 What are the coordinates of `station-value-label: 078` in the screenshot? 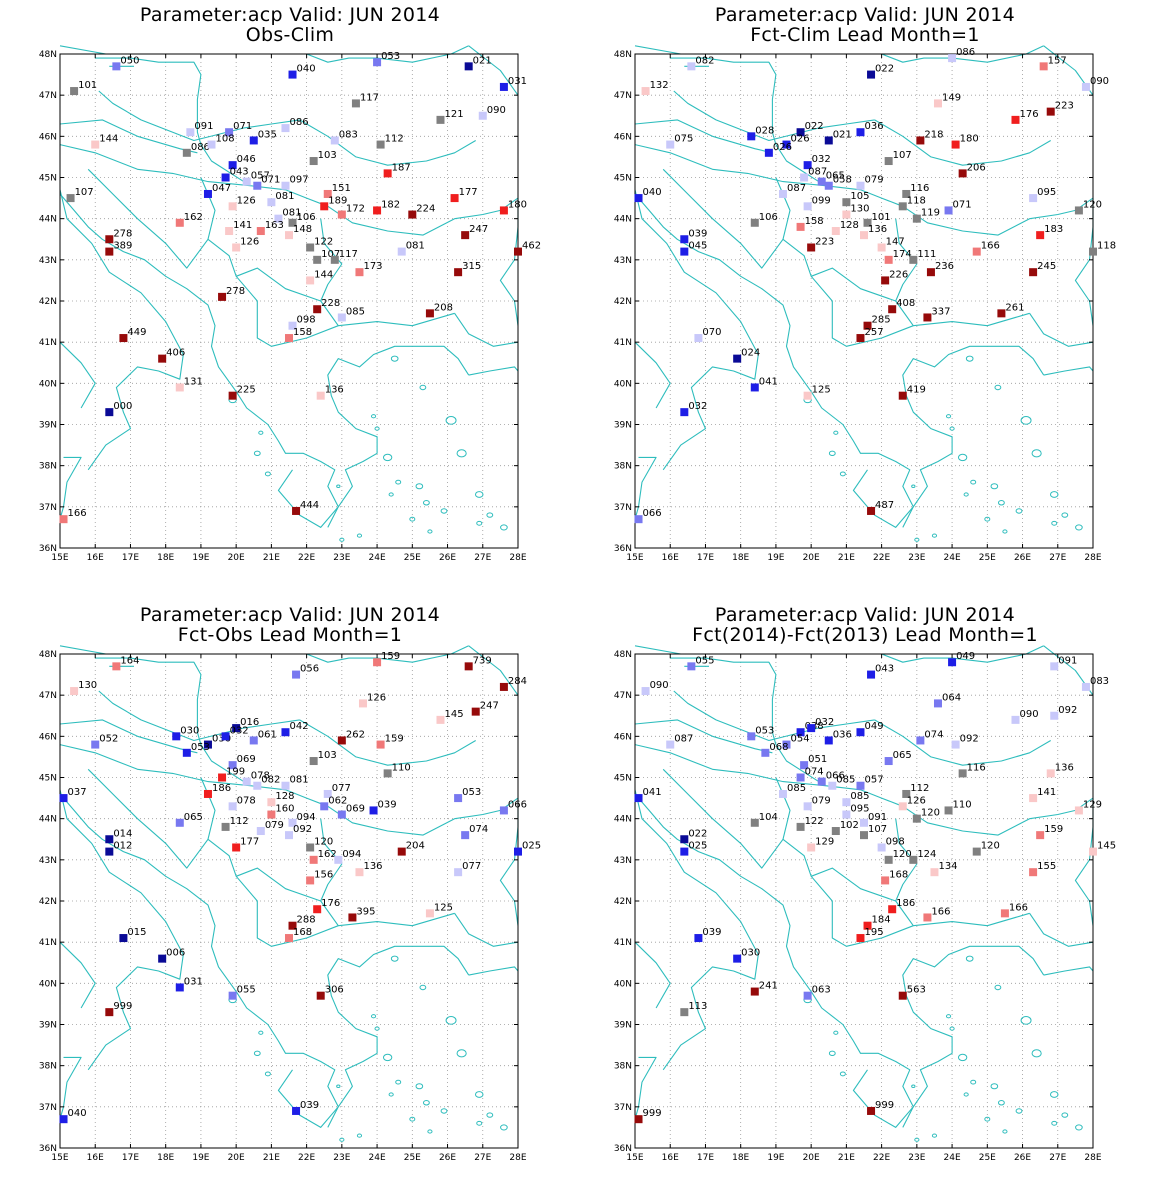 It's located at (260, 776).